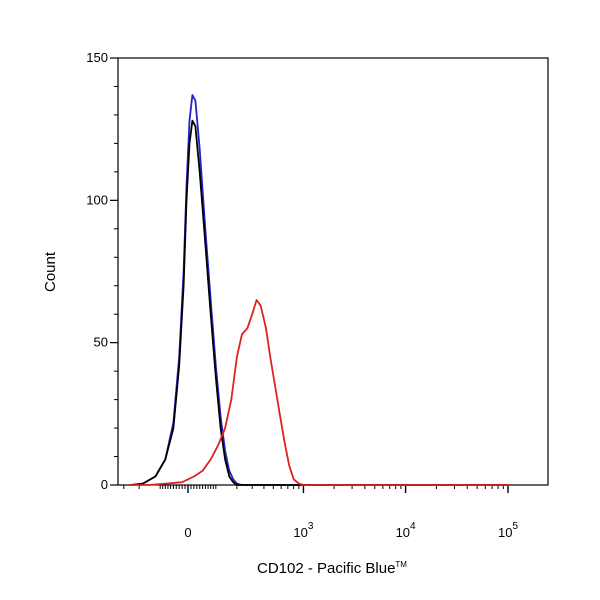  What do you see at coordinates (303, 530) in the screenshot?
I see `x-tick-label: 10³` at bounding box center [303, 530].